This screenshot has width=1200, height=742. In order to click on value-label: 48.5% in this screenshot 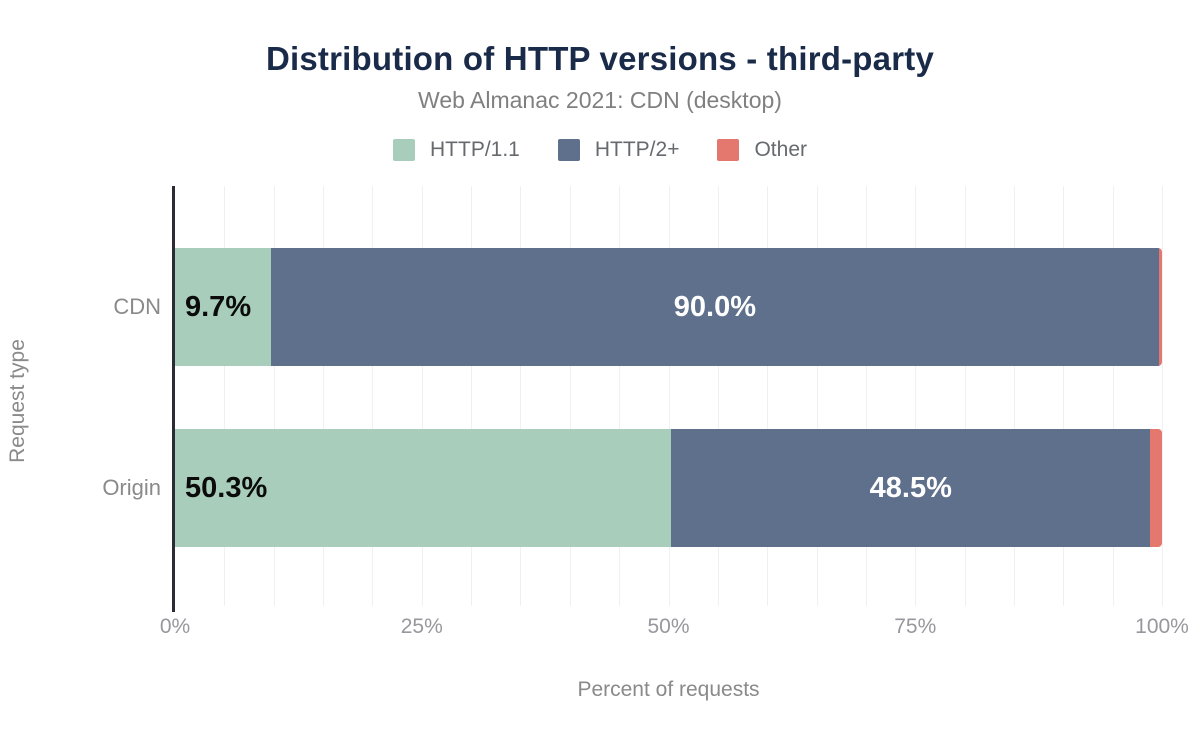, I will do `click(910, 487)`.